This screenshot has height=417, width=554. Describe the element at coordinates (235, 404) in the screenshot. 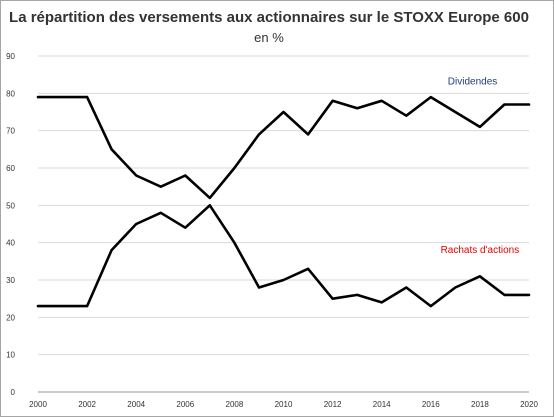

I see `x-tick-label: 2008` at that location.